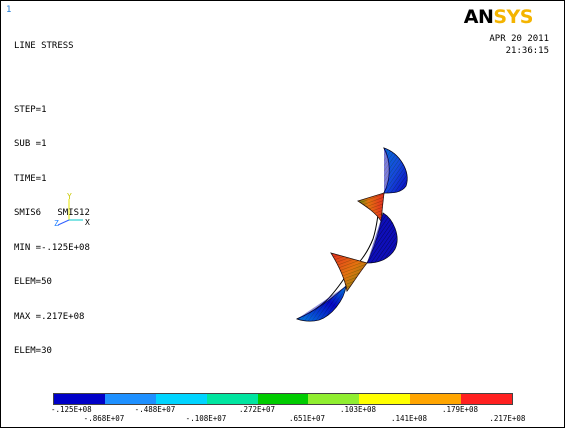 This screenshot has width=565, height=428. Describe the element at coordinates (9, 10) in the screenshot. I see `window-number: 1` at that location.